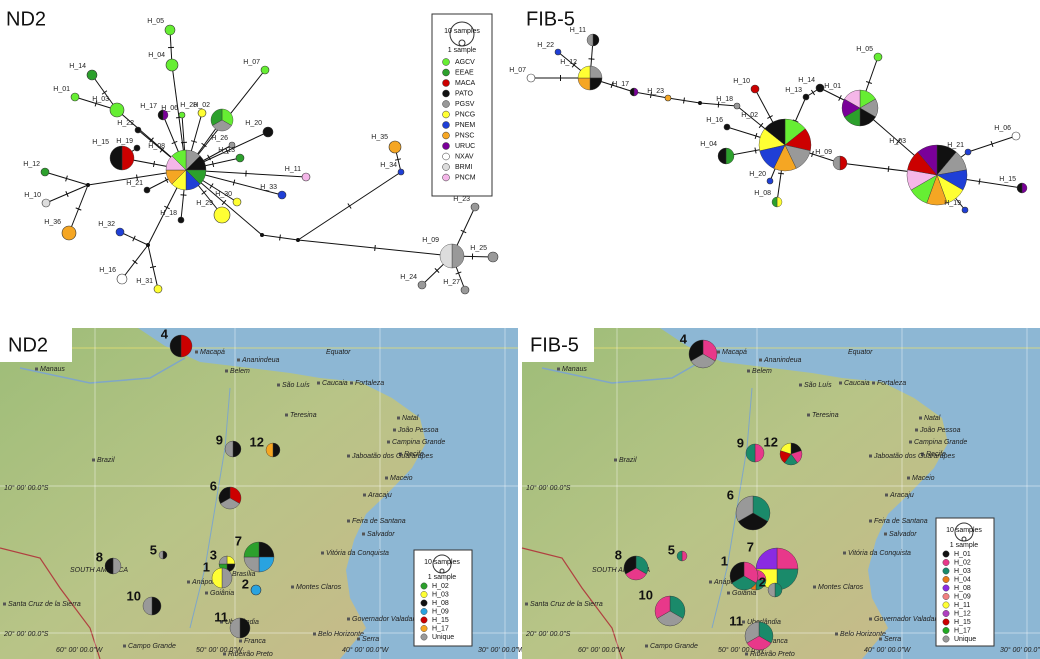 This screenshot has height=659, width=1040. Describe the element at coordinates (548, 488) in the screenshot. I see `graticule-label: 10° 00' 00.0"S` at that location.